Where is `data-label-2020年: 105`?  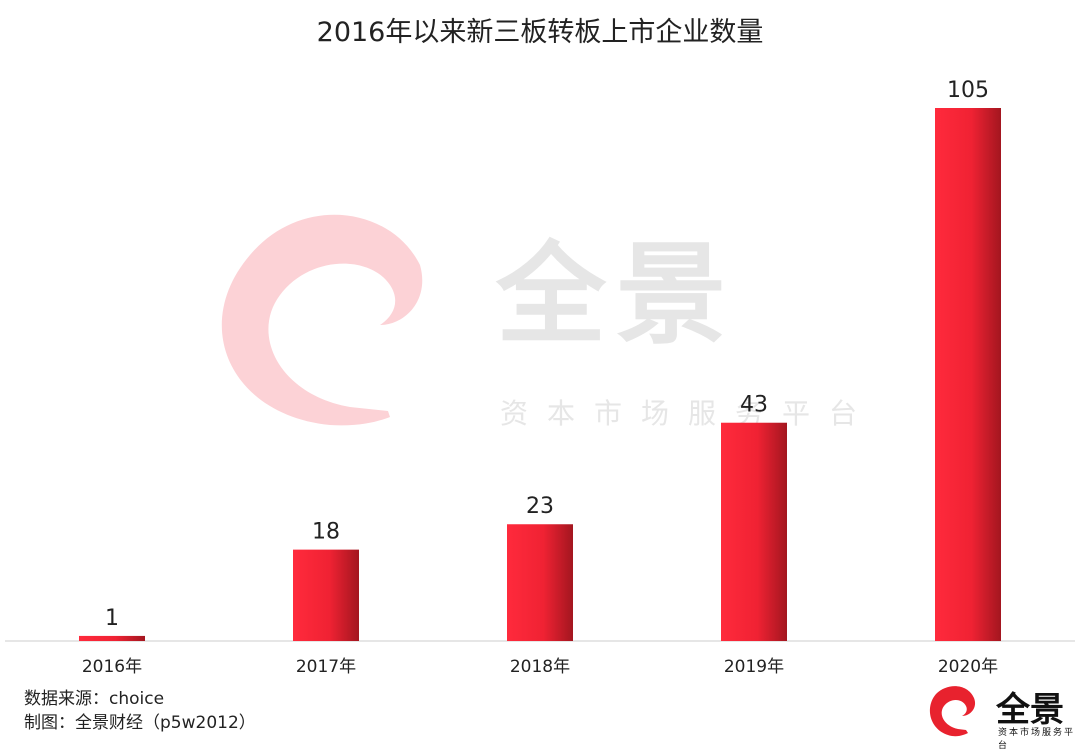 data-label-2020年: 105 is located at coordinates (968, 90).